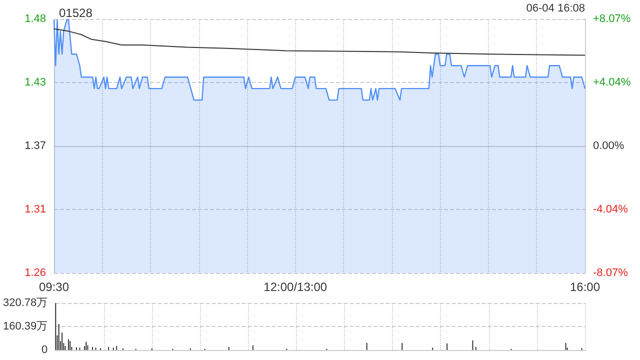 The width and height of the screenshot is (640, 360). I want to click on y-tick-label: 0, so click(45, 350).